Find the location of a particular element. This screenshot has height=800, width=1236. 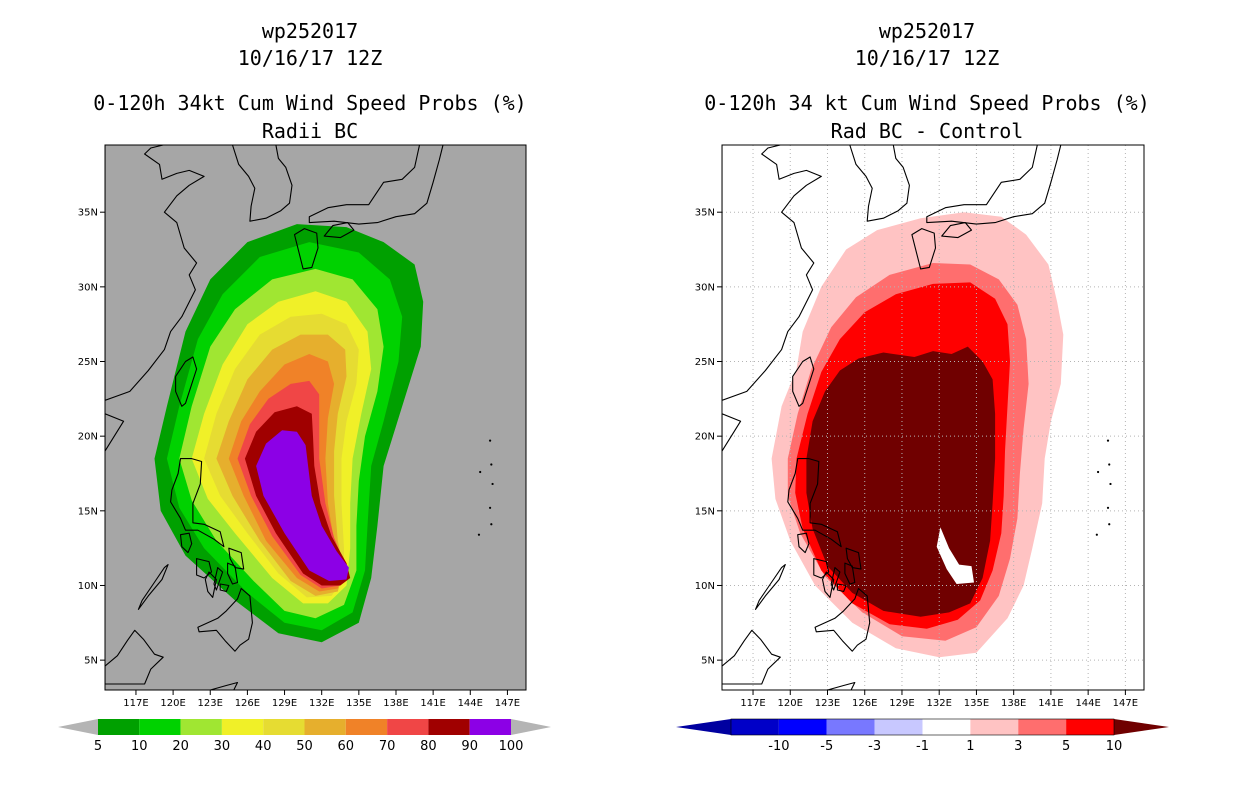

right-xtick-label: 138E is located at coordinates (1013, 703).